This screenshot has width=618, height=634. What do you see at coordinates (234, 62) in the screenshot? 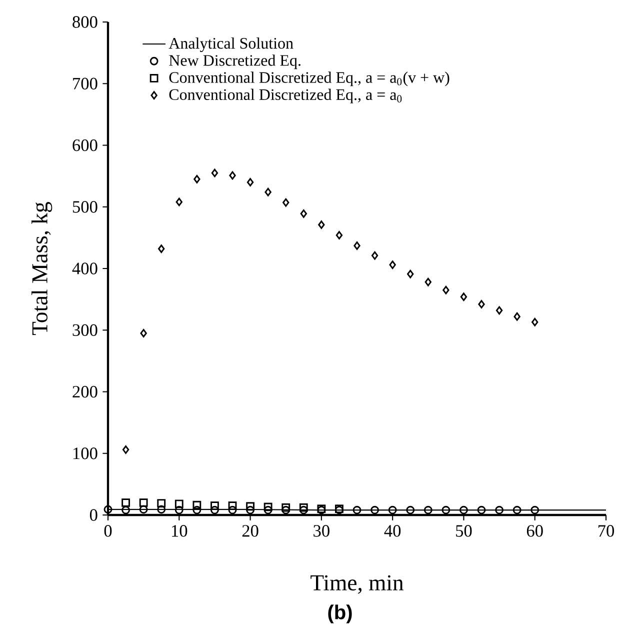
I see `legend-label: New Discretized Eq.` at bounding box center [234, 62].